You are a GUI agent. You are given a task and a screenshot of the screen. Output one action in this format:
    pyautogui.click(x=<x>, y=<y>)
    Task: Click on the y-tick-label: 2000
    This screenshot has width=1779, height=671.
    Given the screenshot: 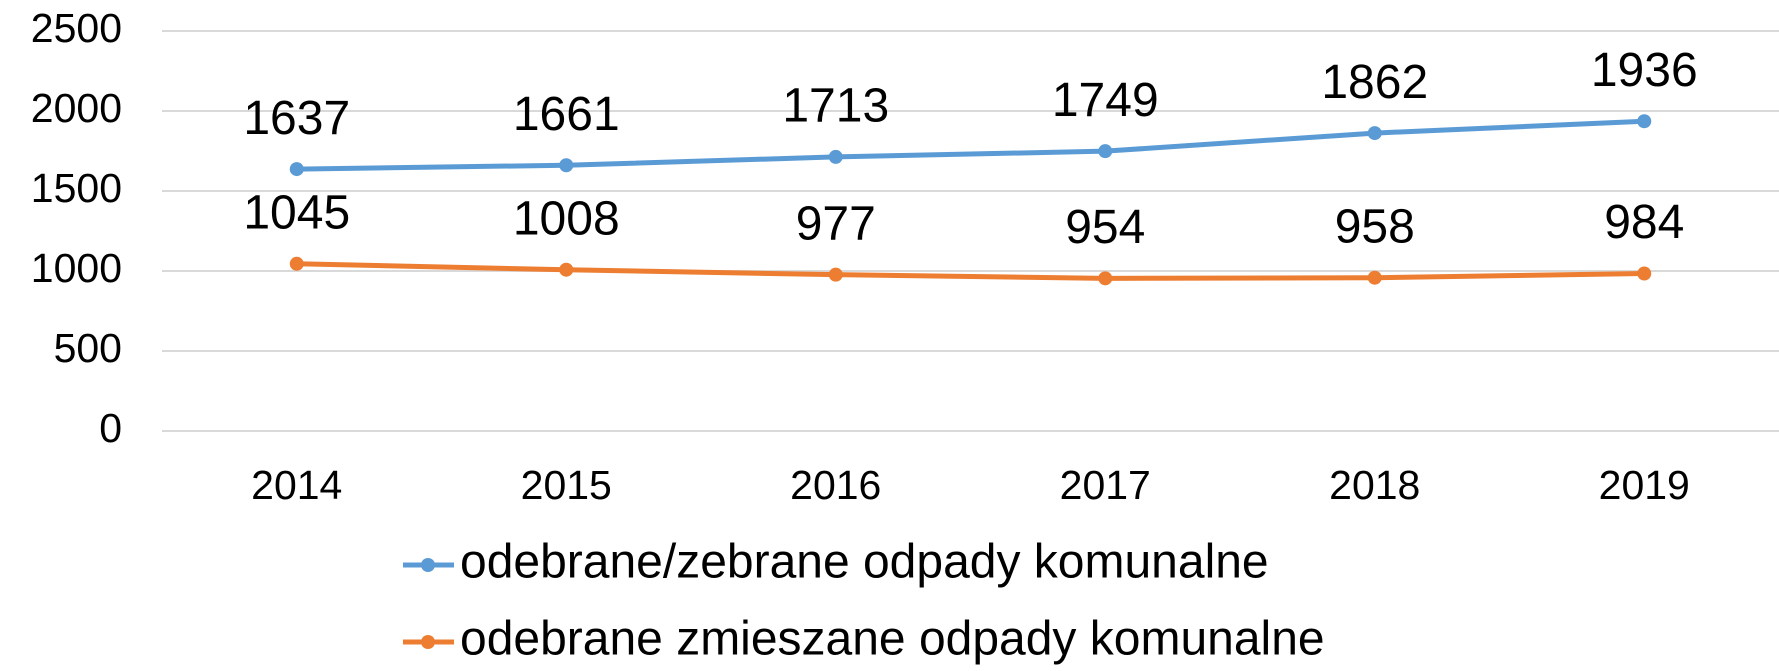 What is the action you would take?
    pyautogui.click(x=76, y=108)
    